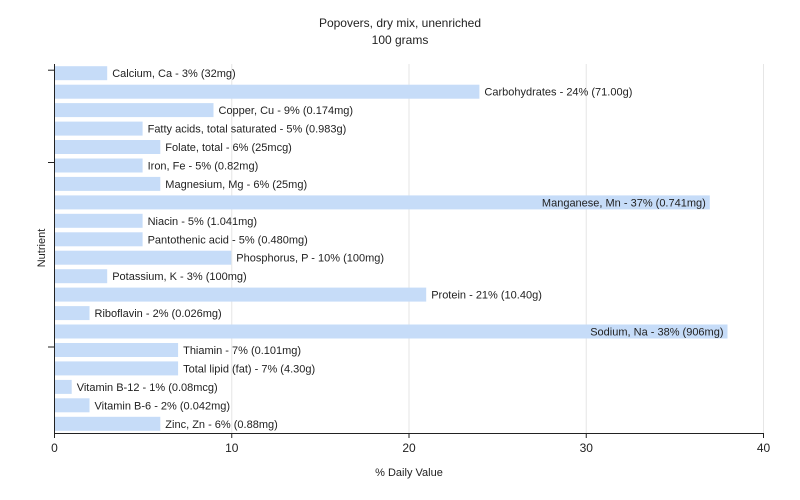 This screenshot has height=500, width=800. What do you see at coordinates (228, 148) in the screenshot?
I see `bar-label-4: Folate, total - 6% (25mcg)` at bounding box center [228, 148].